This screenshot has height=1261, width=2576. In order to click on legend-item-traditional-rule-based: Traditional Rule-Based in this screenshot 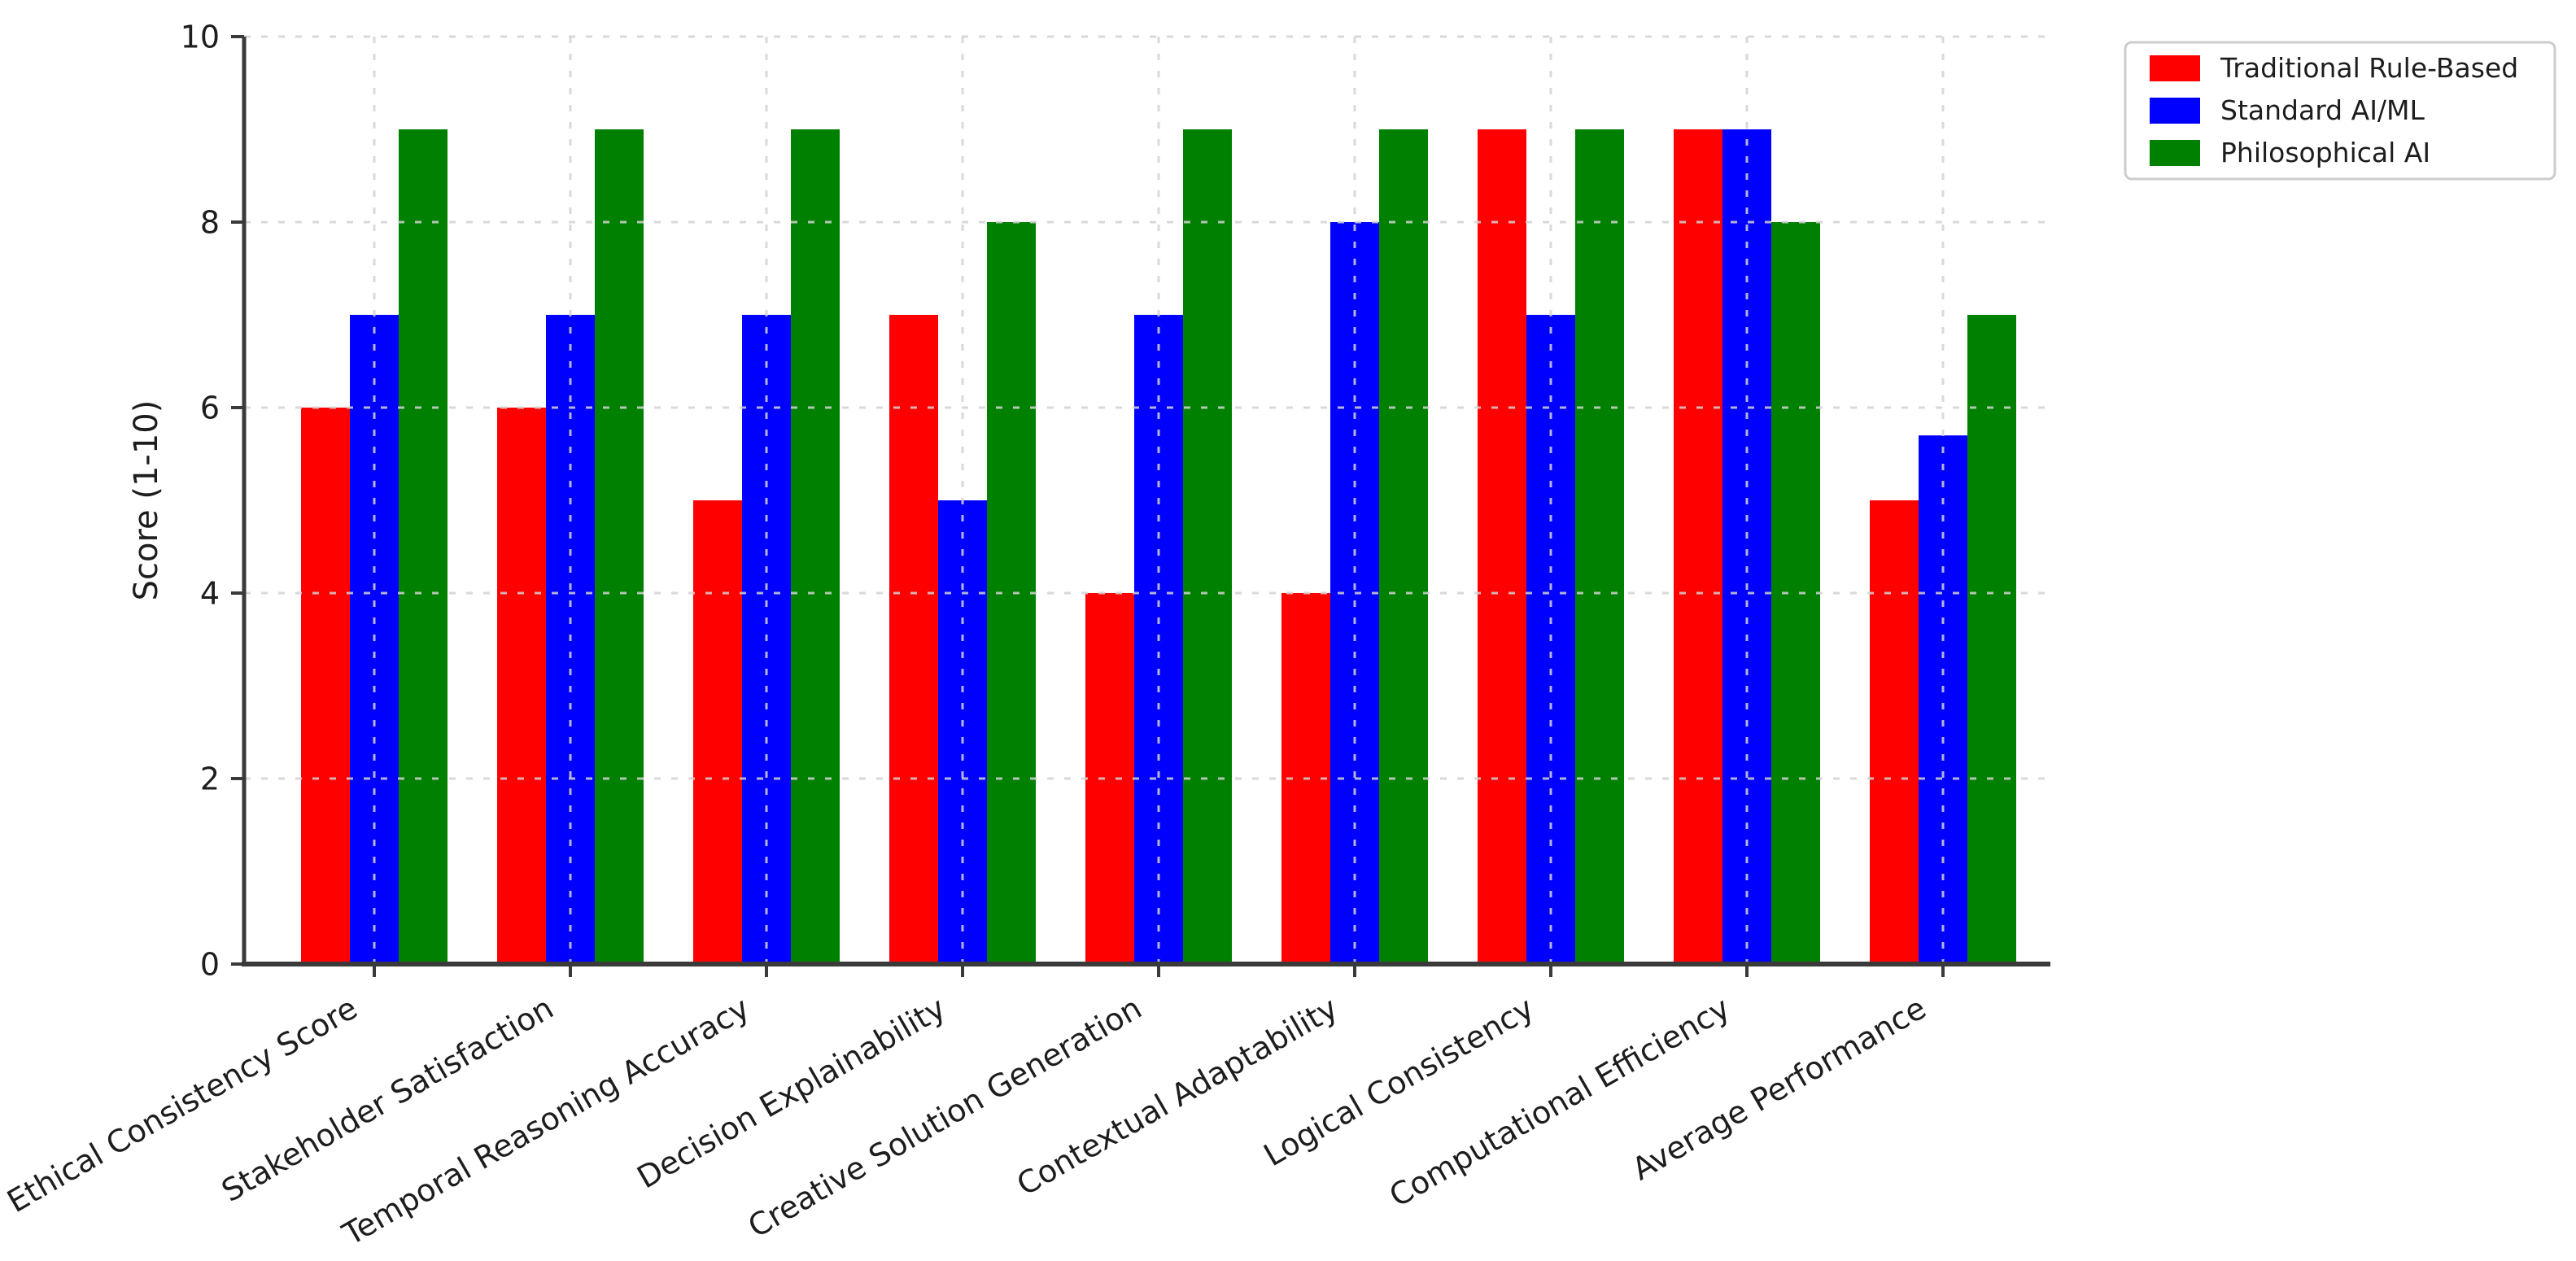, I will do `click(2334, 68)`.